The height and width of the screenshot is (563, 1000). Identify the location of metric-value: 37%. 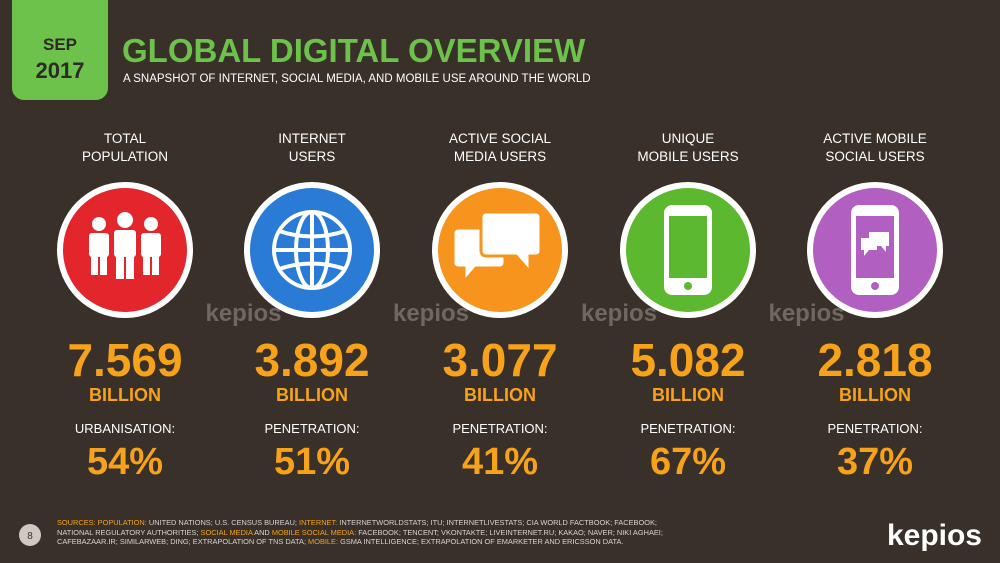
(875, 462).